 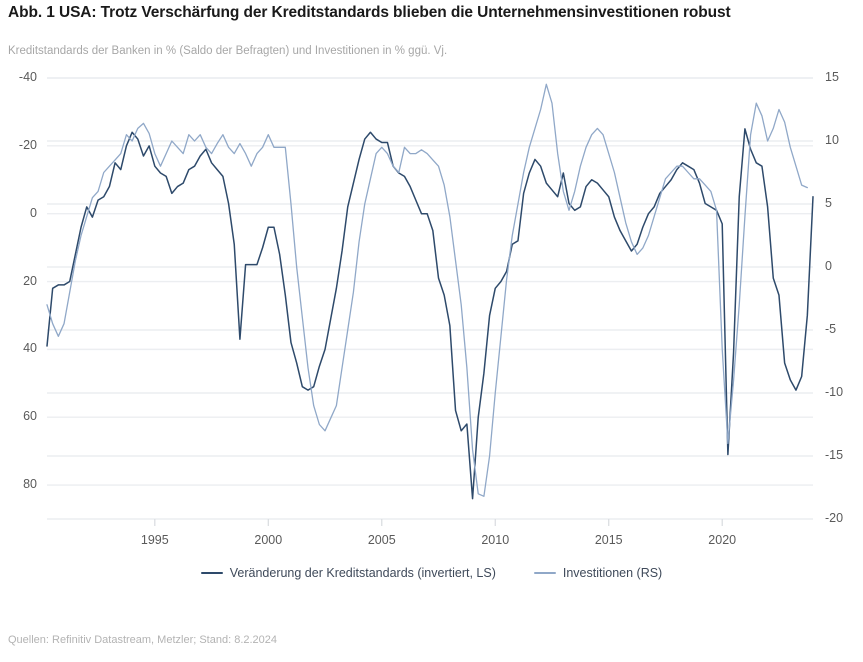 What do you see at coordinates (438, 522) in the screenshot?
I see `x-tick-marks` at bounding box center [438, 522].